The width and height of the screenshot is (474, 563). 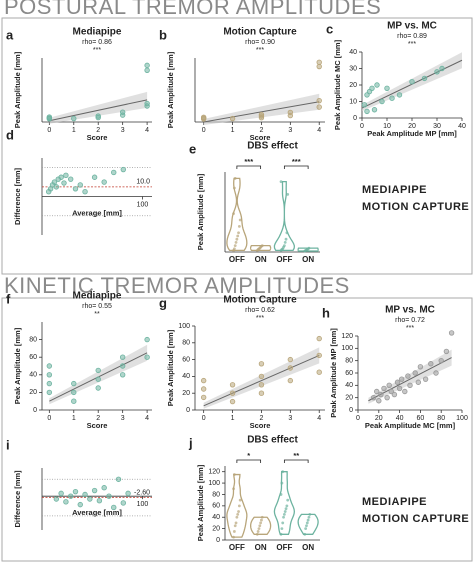 I want to click on x-tick-label: 3, so click(x=290, y=418).